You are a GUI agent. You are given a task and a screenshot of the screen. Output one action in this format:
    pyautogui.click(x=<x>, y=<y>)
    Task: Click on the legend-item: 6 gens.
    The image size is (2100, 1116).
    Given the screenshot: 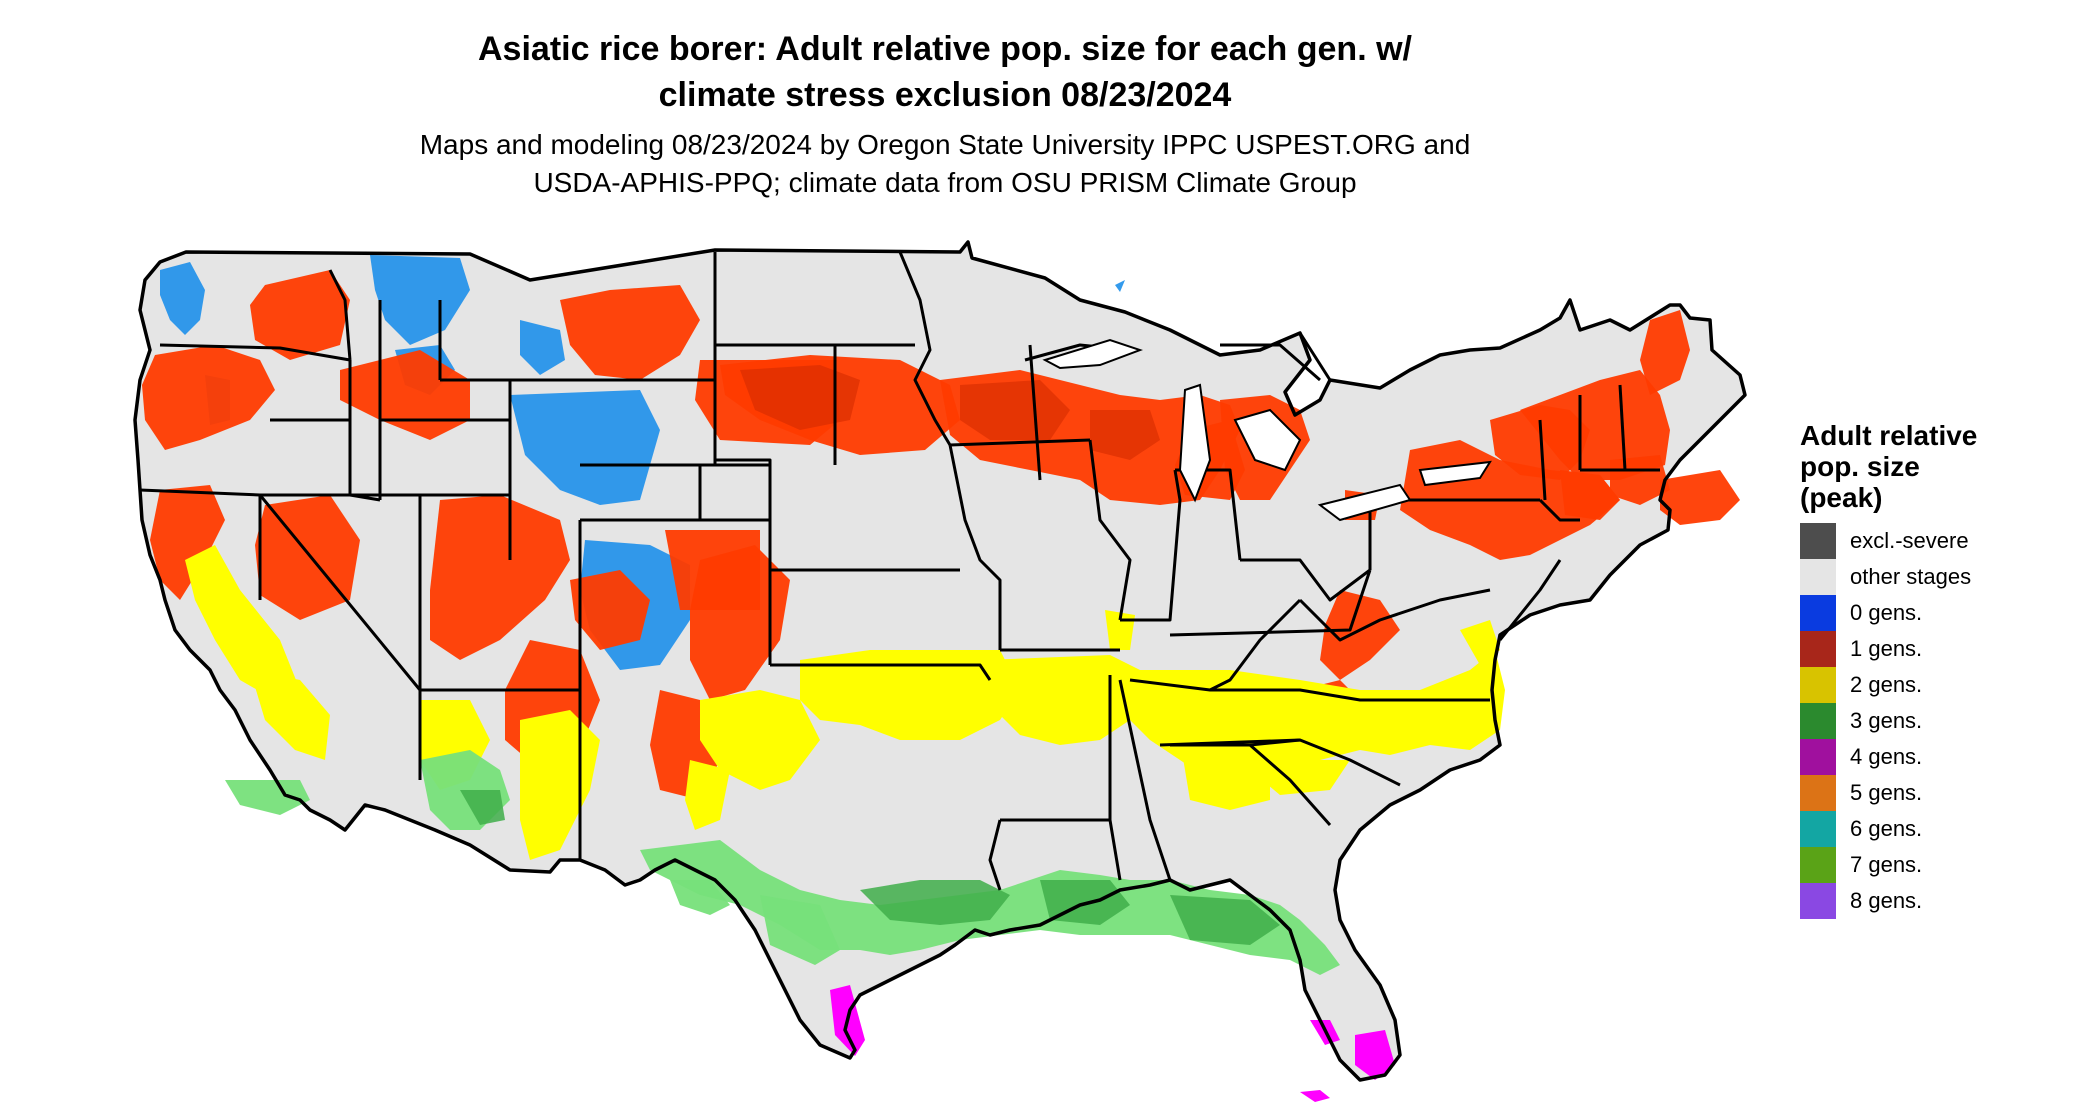 What is the action you would take?
    pyautogui.click(x=1888, y=829)
    